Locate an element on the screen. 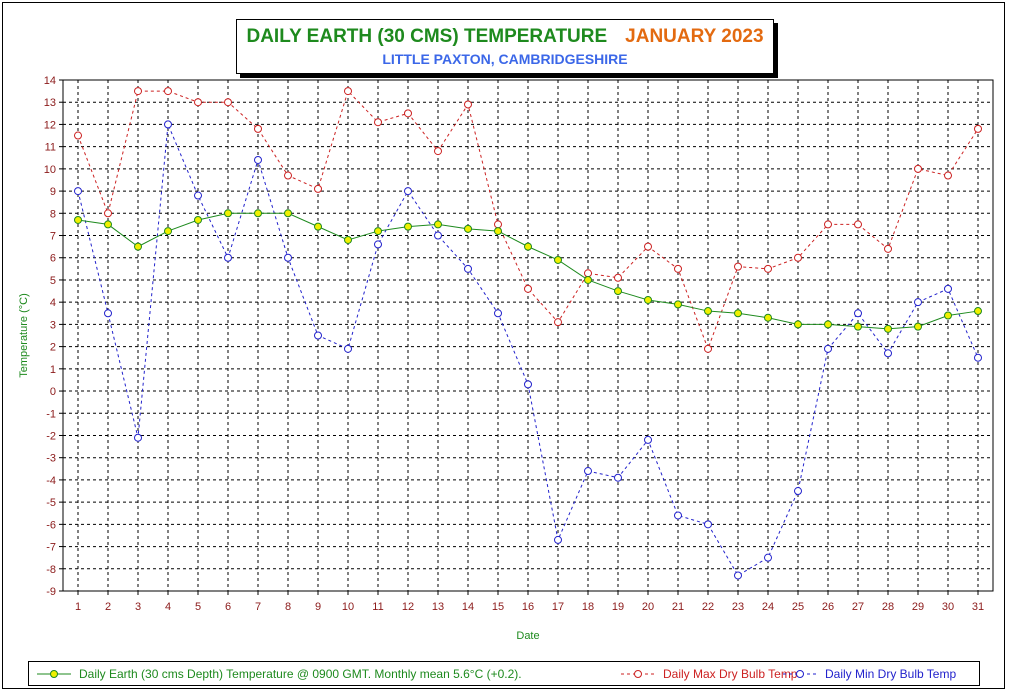 This screenshot has width=1010, height=694. x-tick-label: 8 is located at coordinates (288, 607).